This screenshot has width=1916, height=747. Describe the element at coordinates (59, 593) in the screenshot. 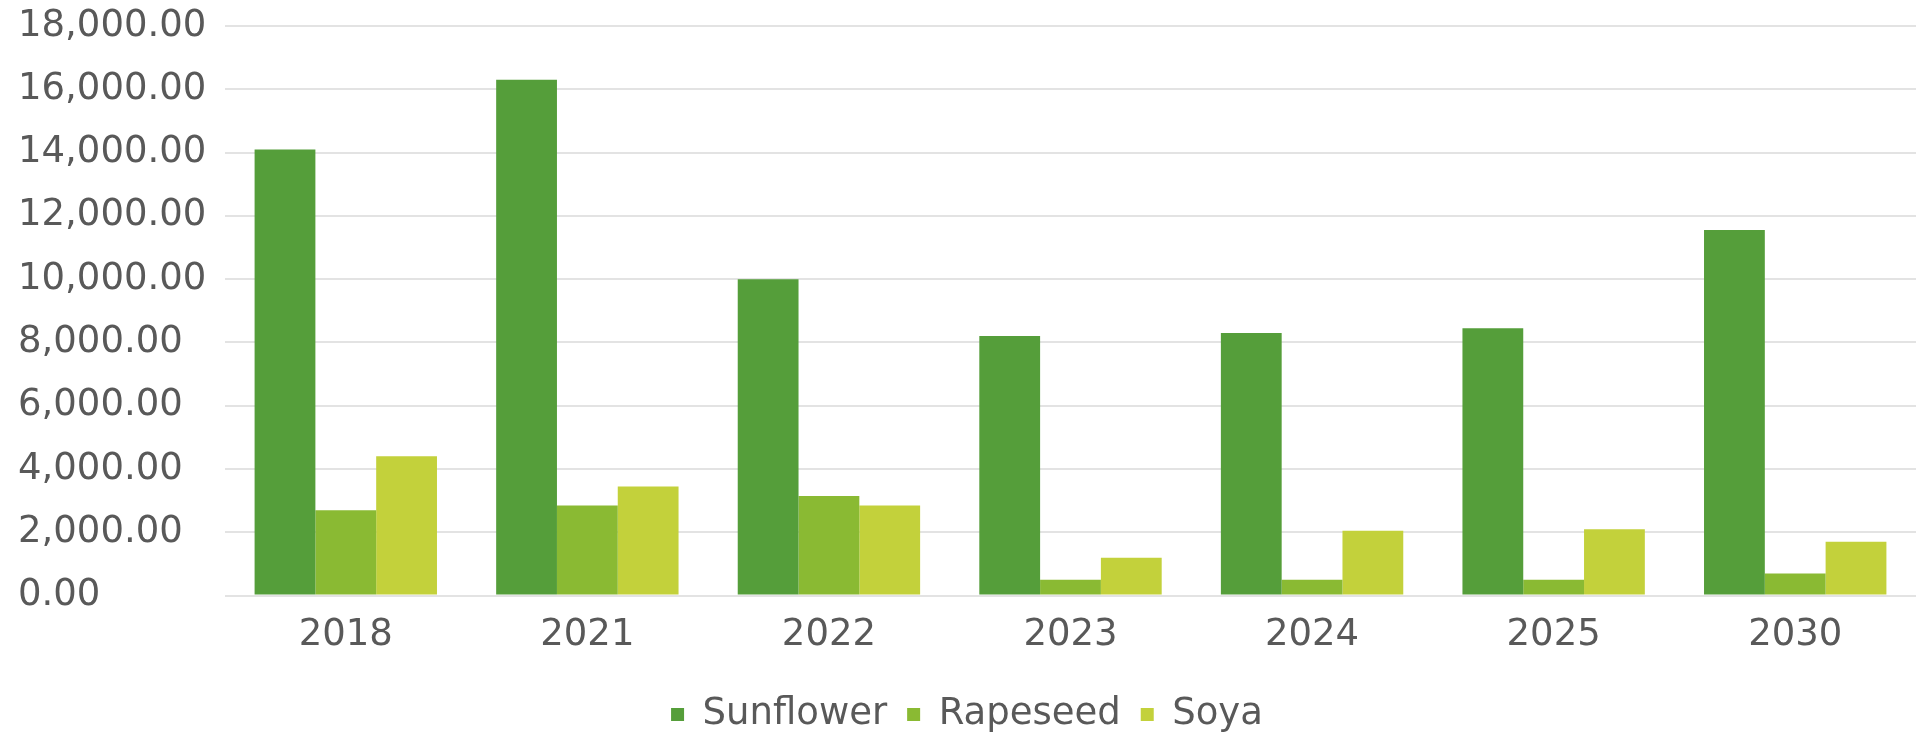

I see `y-tick-label: 0.00` at that location.